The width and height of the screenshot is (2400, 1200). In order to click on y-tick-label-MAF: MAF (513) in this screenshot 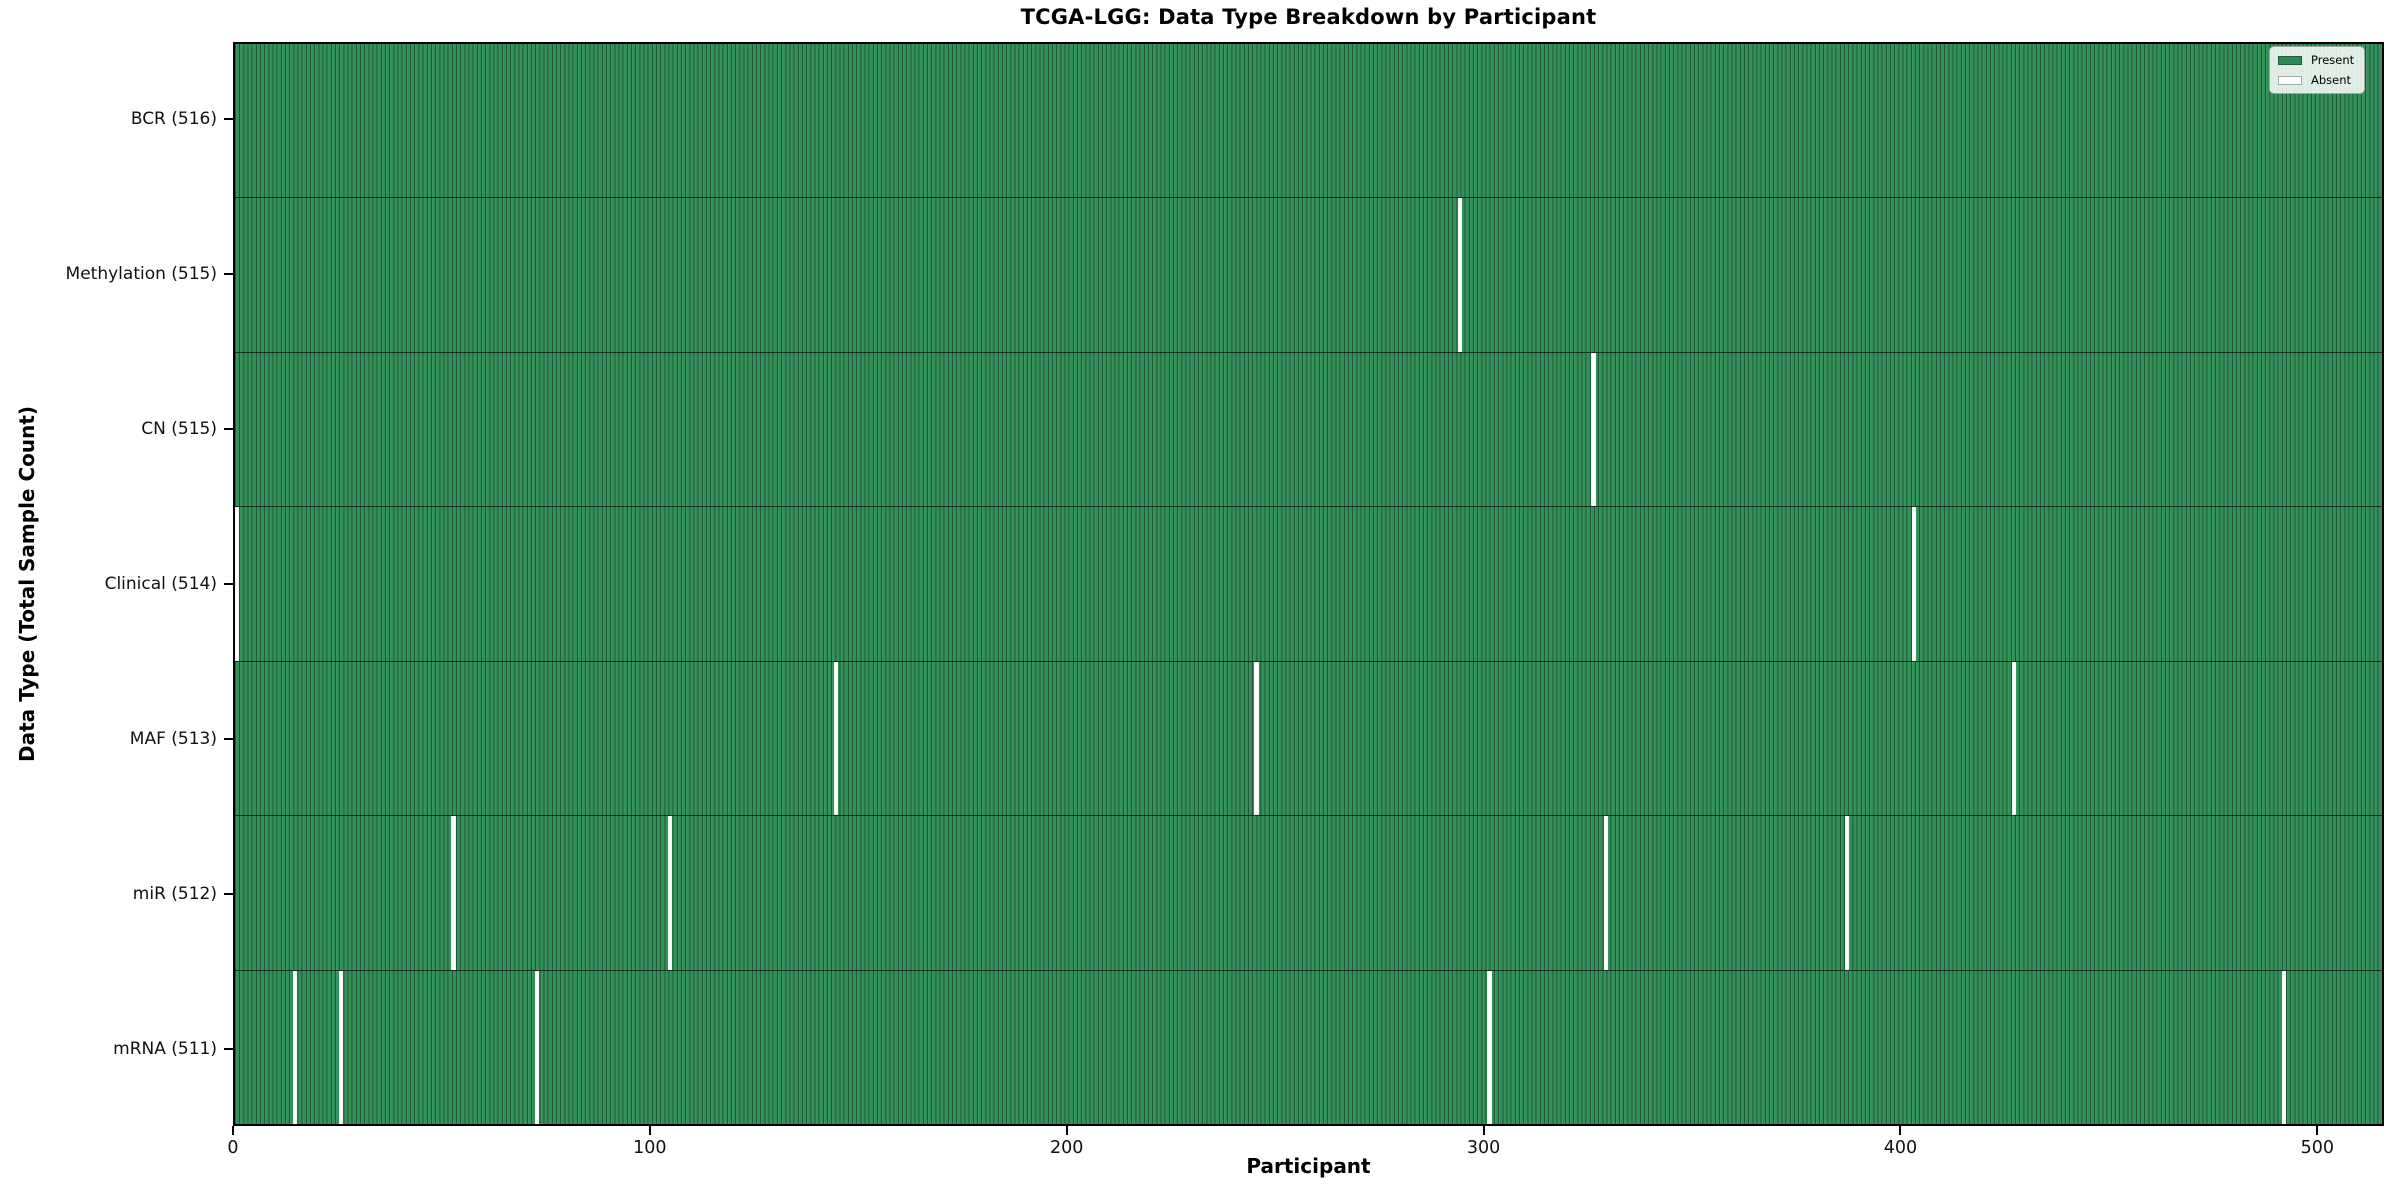, I will do `click(173, 738)`.